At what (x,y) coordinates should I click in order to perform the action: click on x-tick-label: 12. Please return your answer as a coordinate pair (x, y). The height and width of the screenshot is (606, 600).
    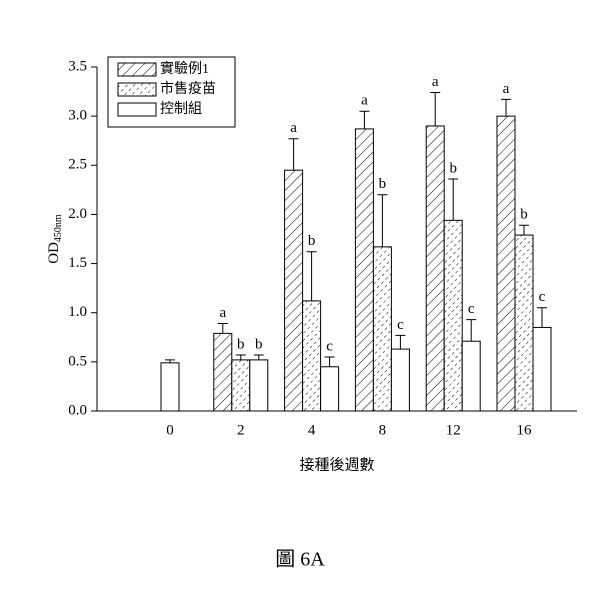
    Looking at the image, I should click on (453, 430).